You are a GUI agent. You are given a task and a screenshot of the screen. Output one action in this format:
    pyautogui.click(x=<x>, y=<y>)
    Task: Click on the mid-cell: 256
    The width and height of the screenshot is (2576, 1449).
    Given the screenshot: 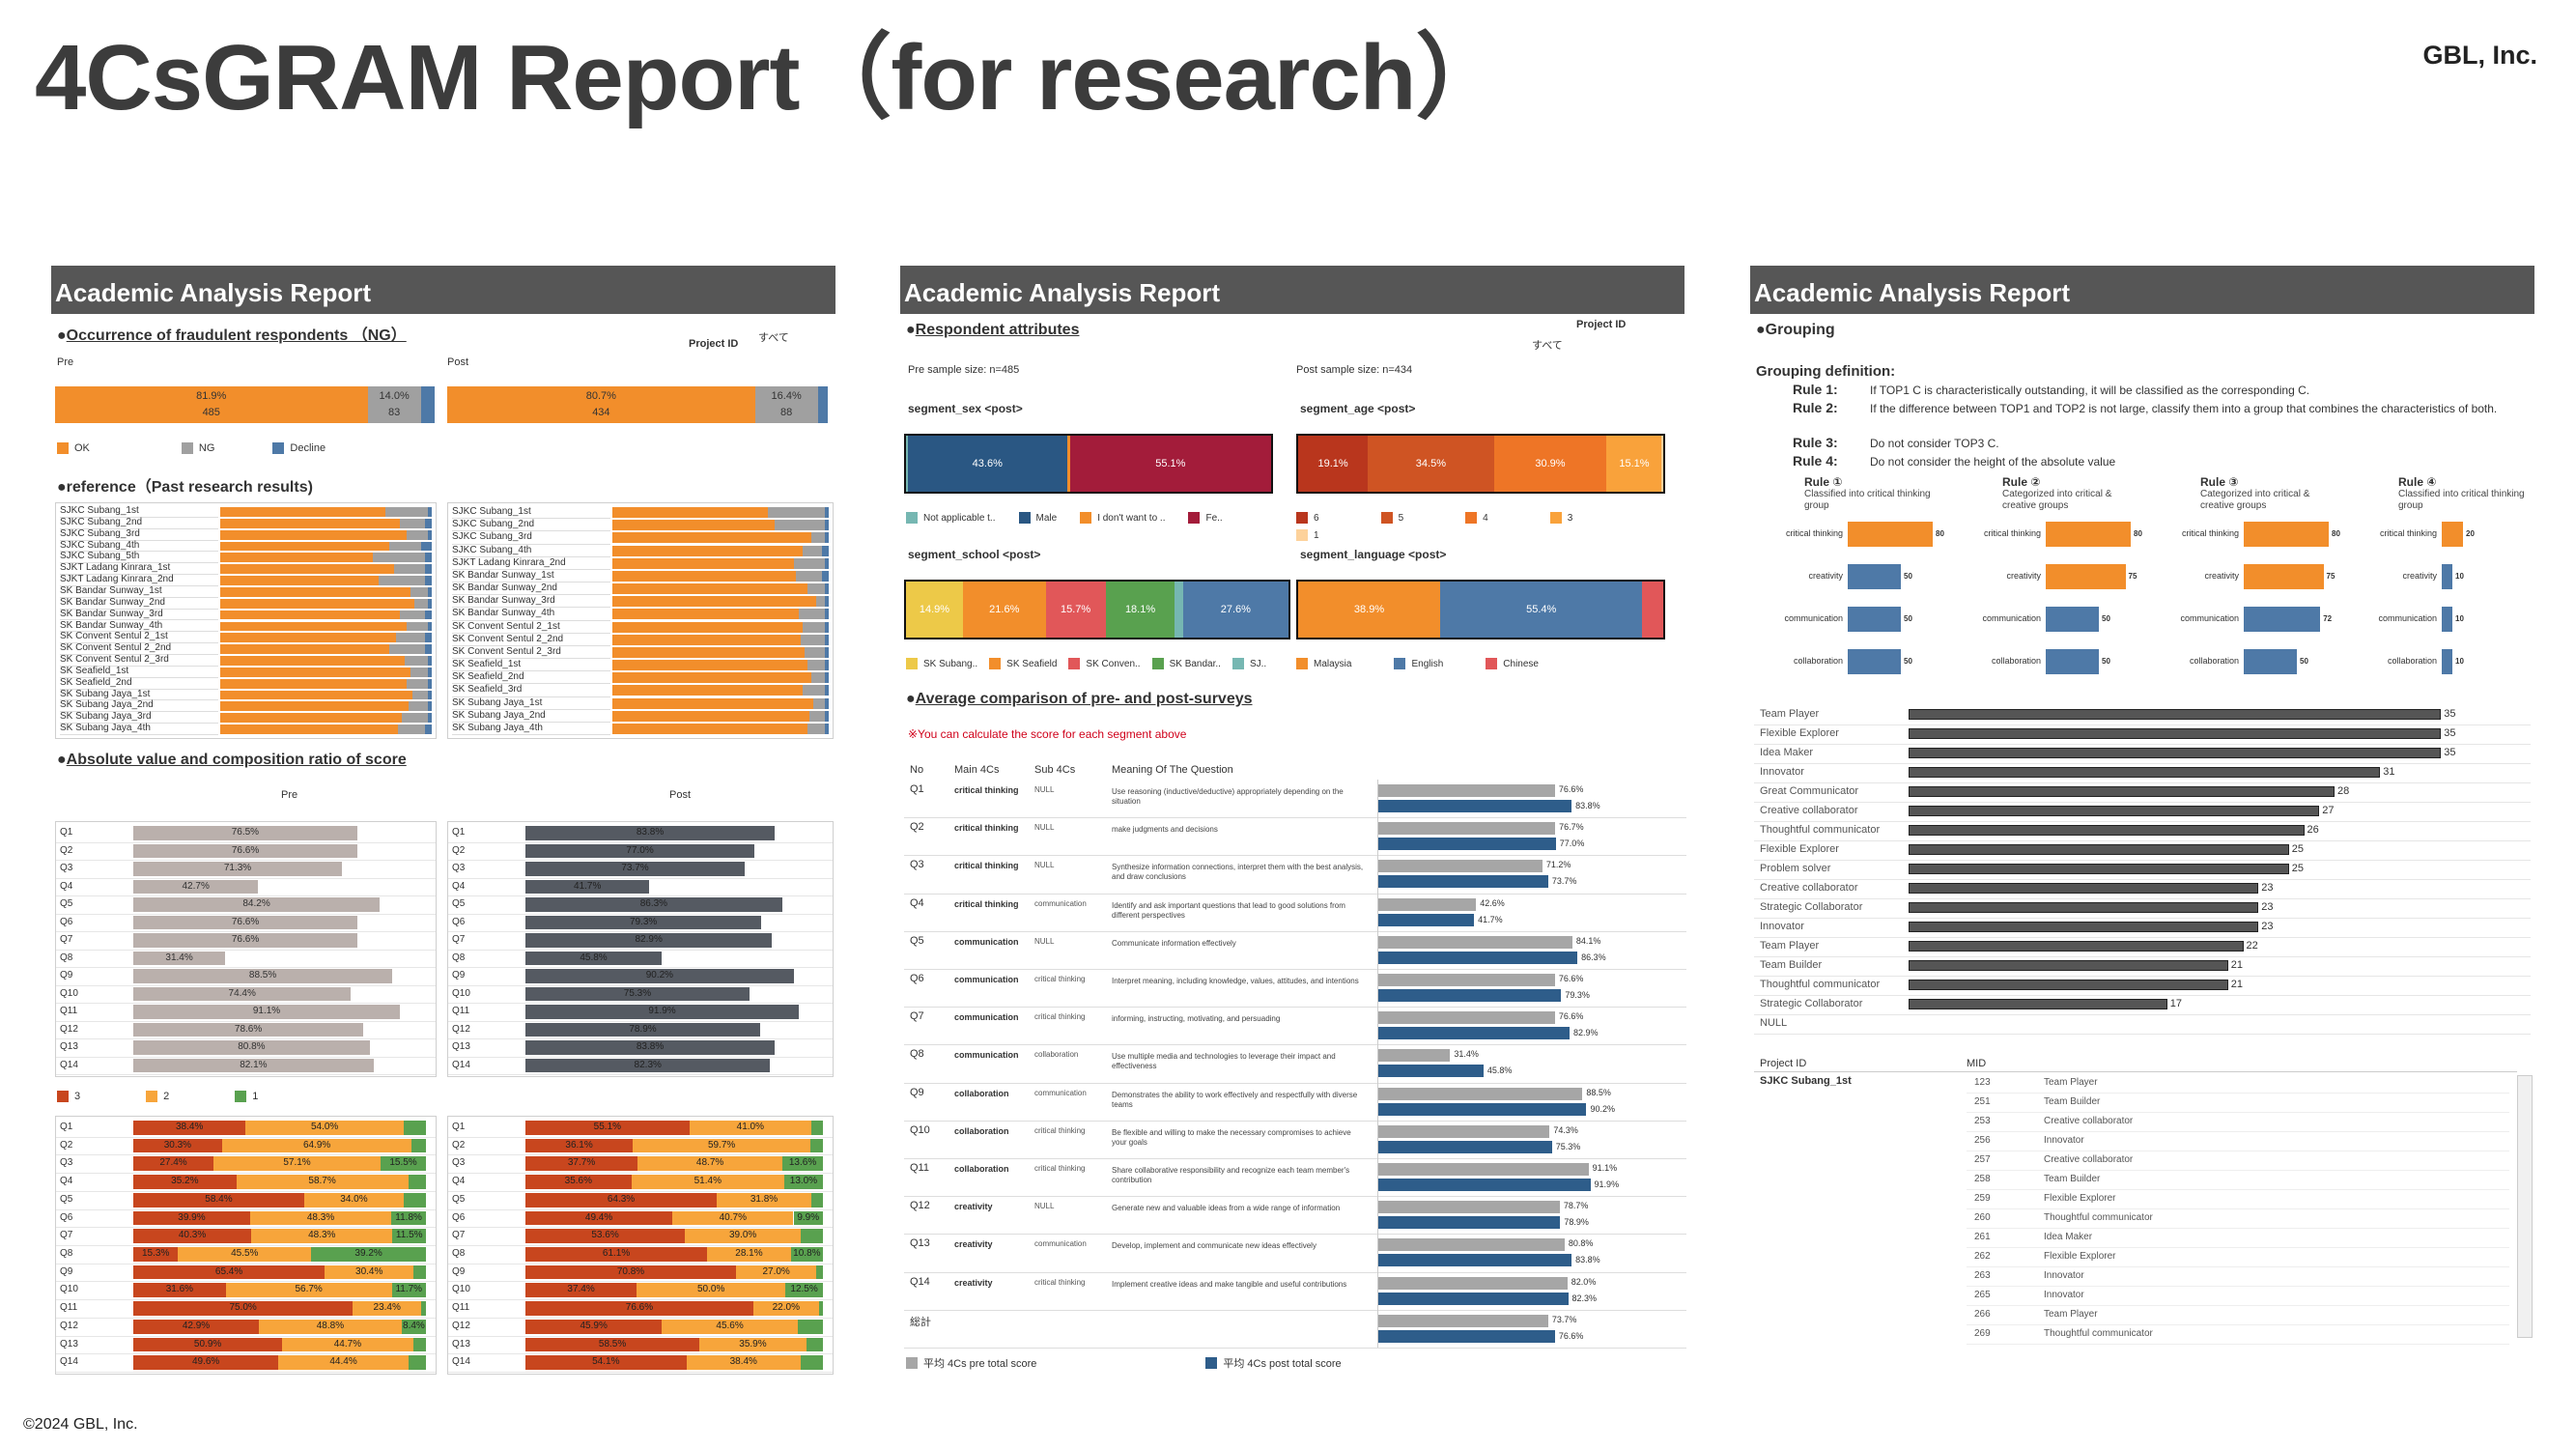 What is the action you would take?
    pyautogui.click(x=1982, y=1140)
    